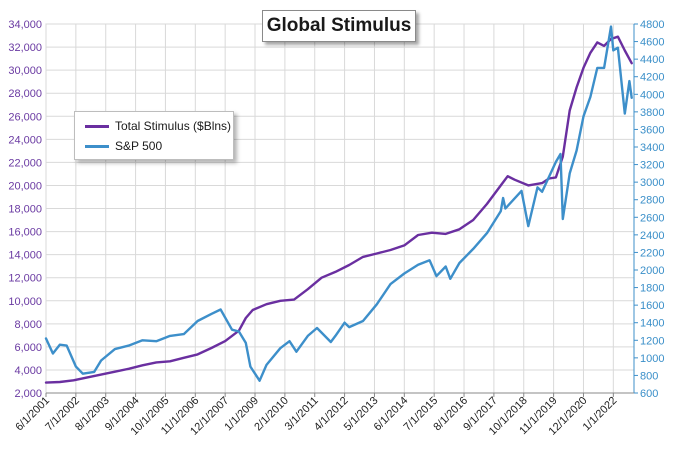 The height and width of the screenshot is (463, 680). I want to click on y-left-tick-label: 14,000, so click(25, 256).